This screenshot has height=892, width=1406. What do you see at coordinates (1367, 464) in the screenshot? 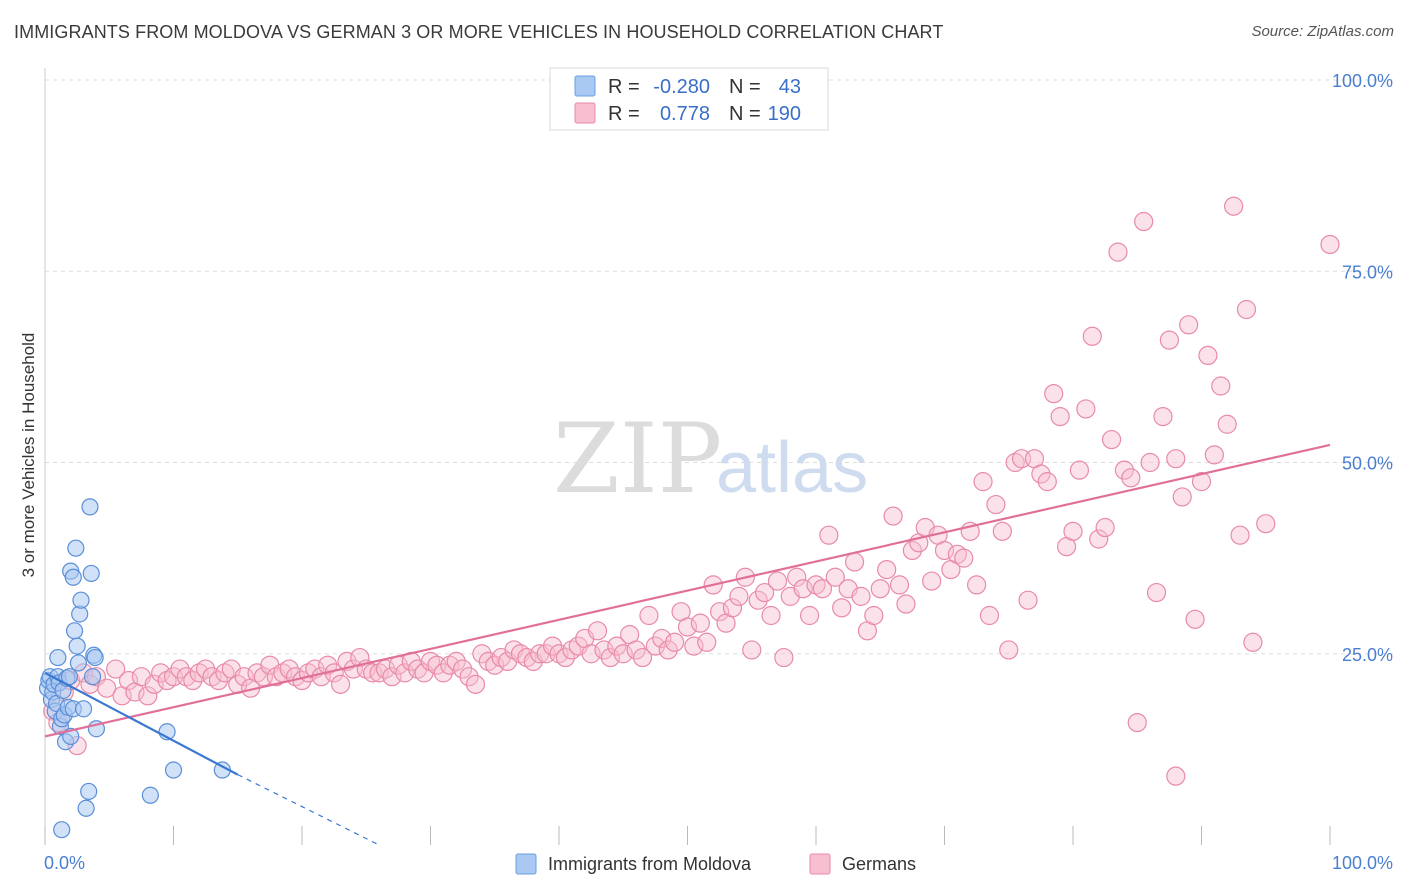
I see `y-tick-label-1: 50.0%` at bounding box center [1367, 464].